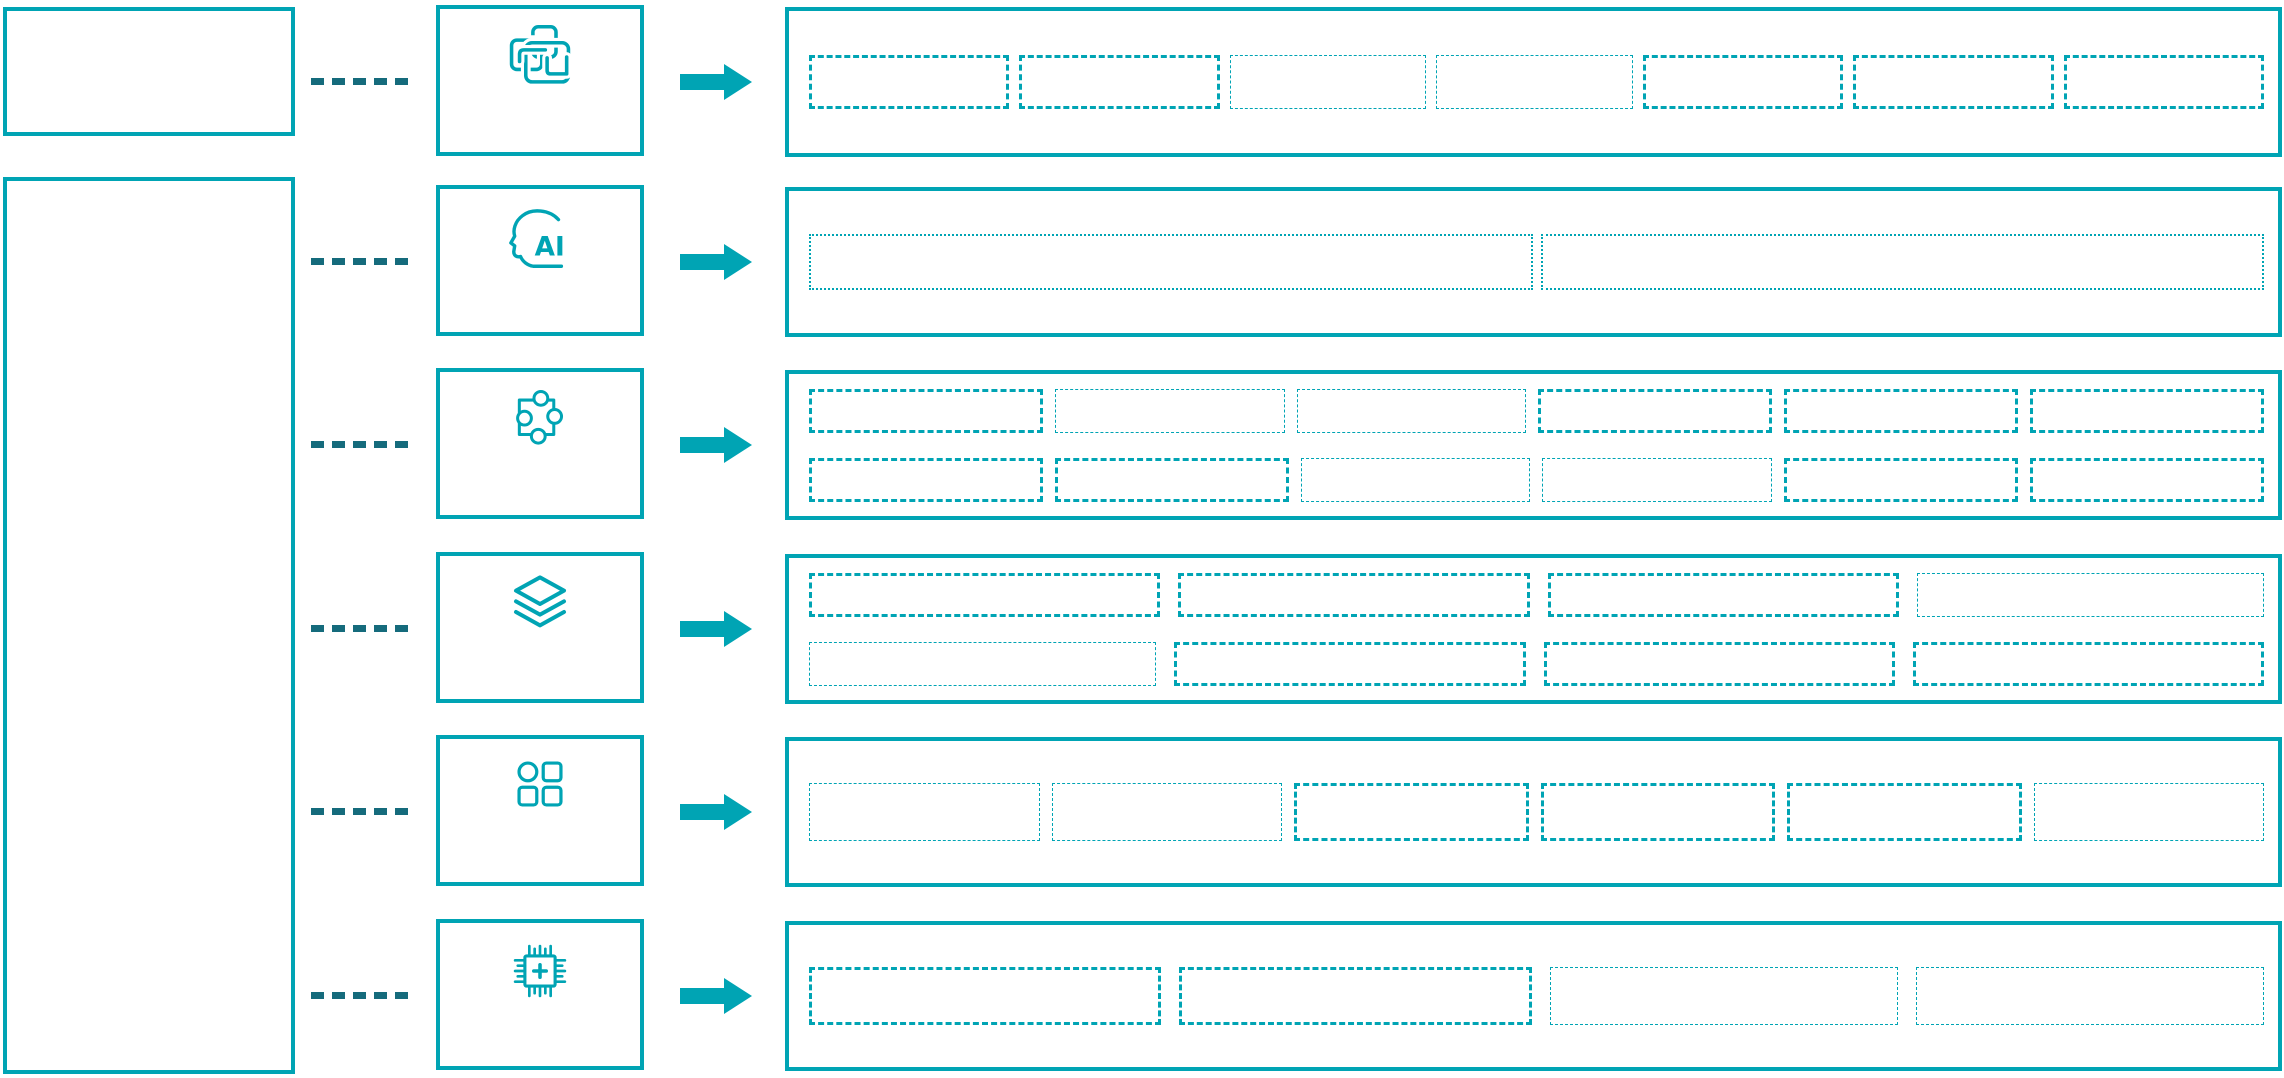 Image resolution: width=2284 pixels, height=1078 pixels. Describe the element at coordinates (540, 607) in the screenshot. I see `layers-icon` at that location.